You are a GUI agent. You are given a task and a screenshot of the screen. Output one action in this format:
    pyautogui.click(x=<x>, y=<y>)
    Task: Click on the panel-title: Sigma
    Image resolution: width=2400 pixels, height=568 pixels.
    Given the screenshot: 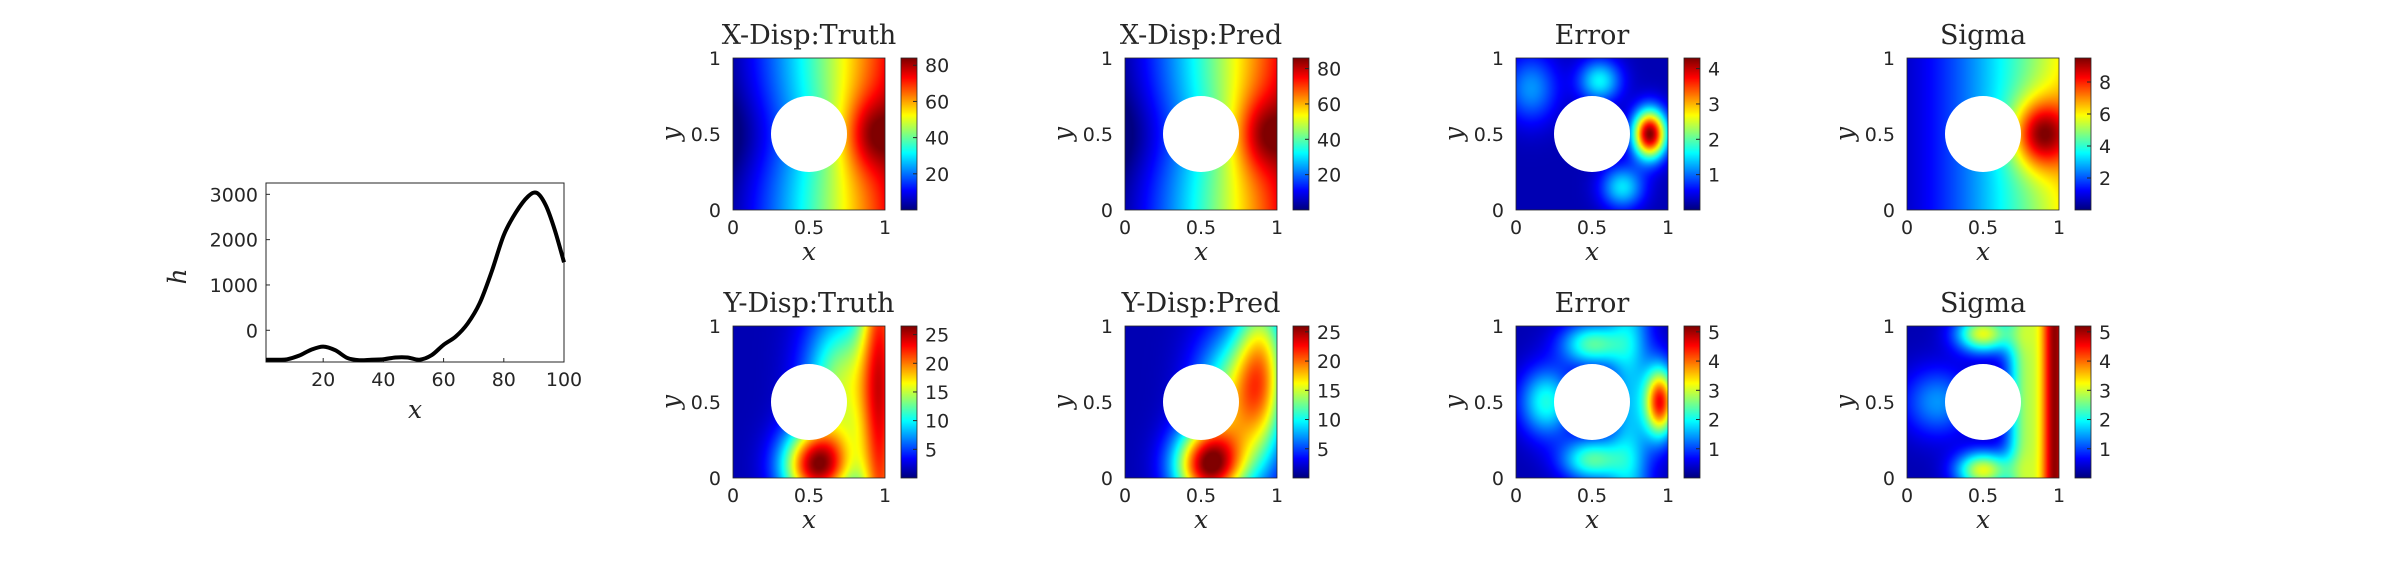 What is the action you would take?
    pyautogui.click(x=1983, y=35)
    